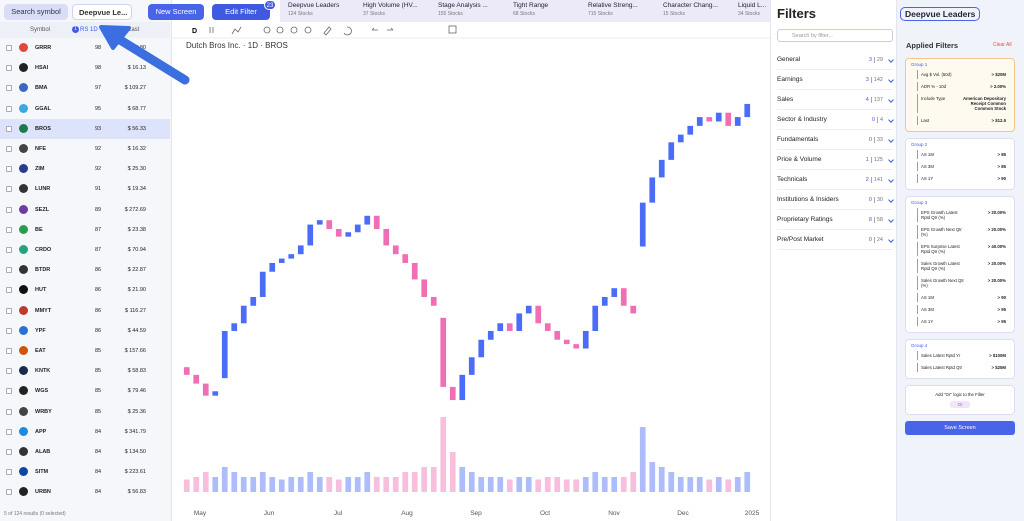 Image resolution: width=1024 pixels, height=521 pixels. What do you see at coordinates (1002, 45) in the screenshot?
I see `clear-all: Clear All` at bounding box center [1002, 45].